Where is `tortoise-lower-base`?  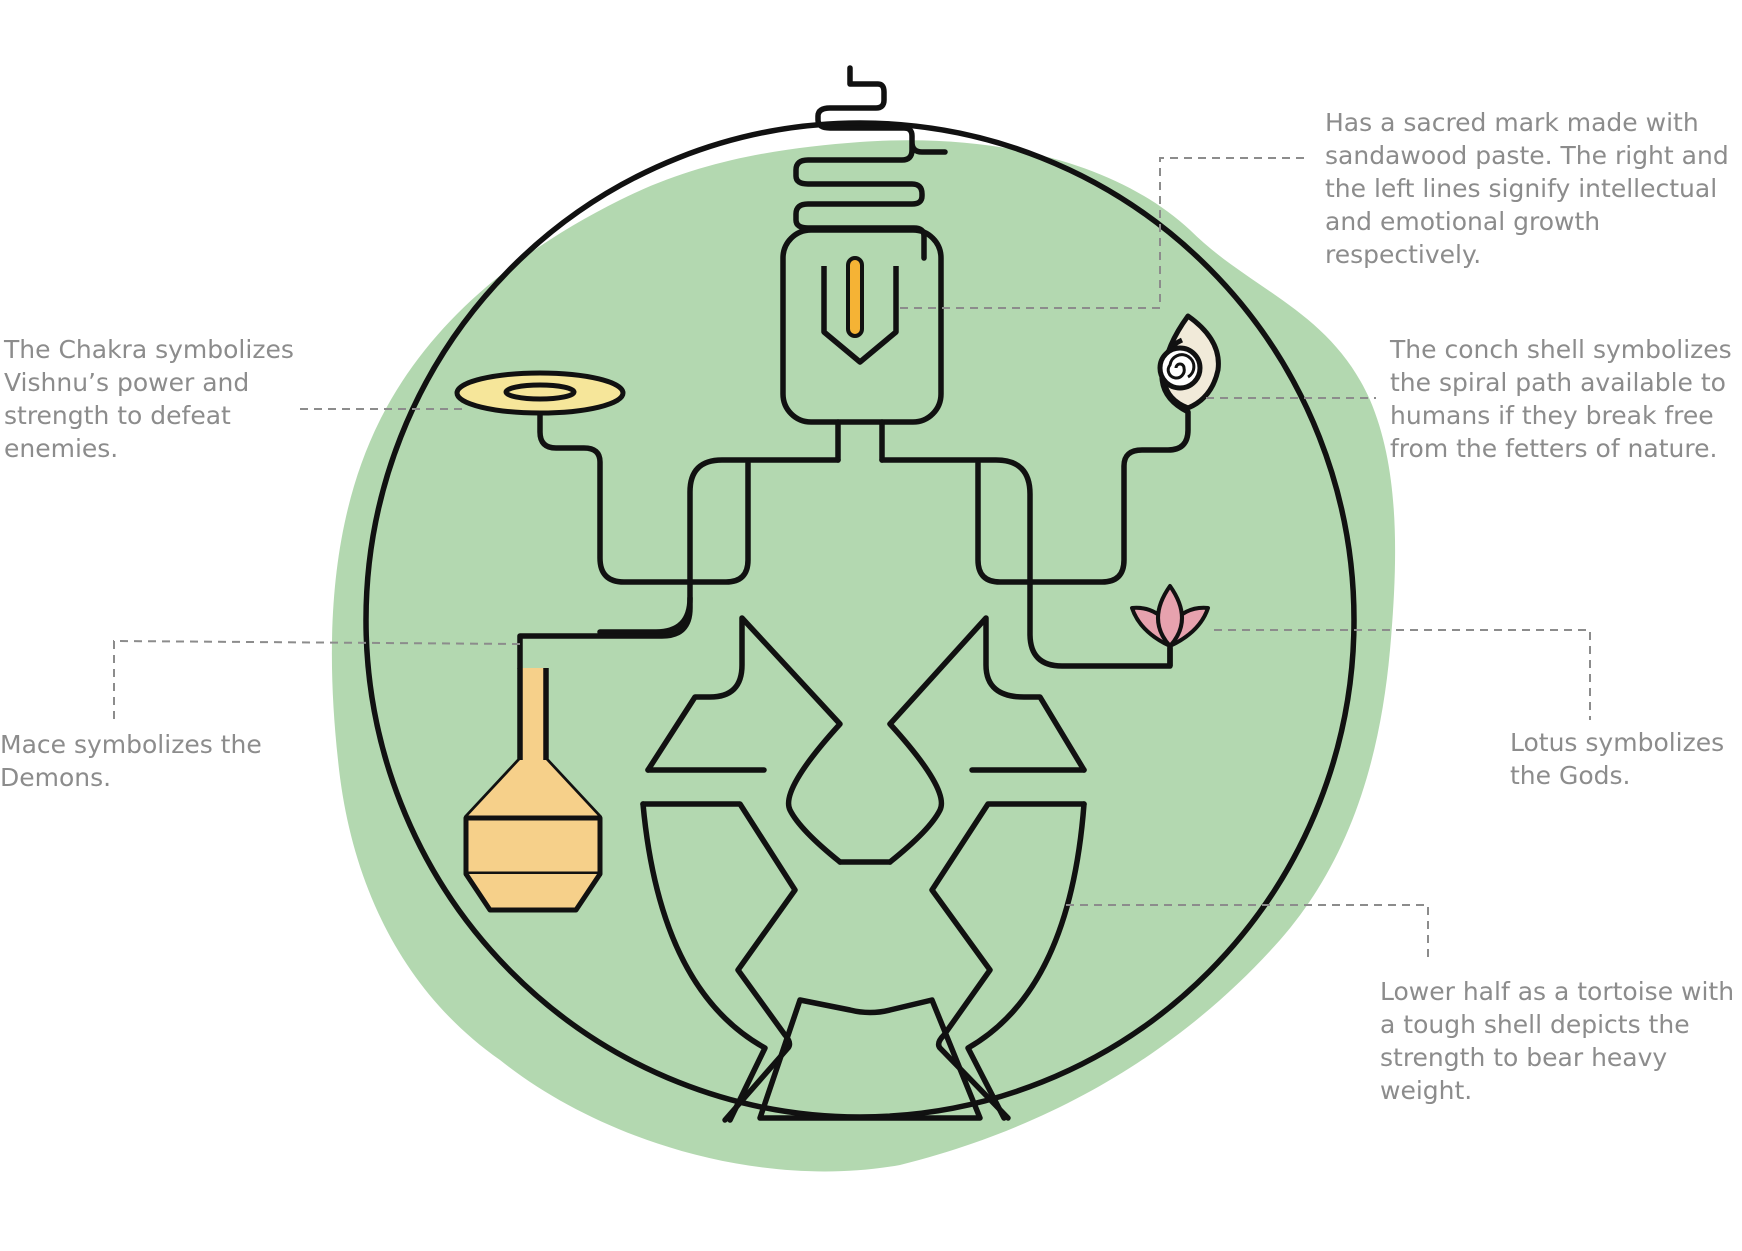
tortoise-lower-base is located at coordinates (870, 1059).